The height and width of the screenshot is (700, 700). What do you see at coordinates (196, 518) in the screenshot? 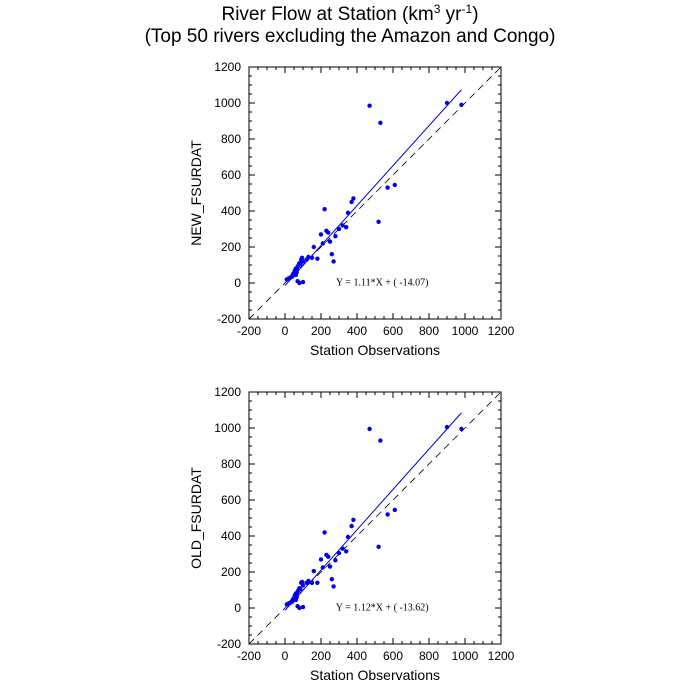
I see `y-axis-label: OLD_FSURDAT` at bounding box center [196, 518].